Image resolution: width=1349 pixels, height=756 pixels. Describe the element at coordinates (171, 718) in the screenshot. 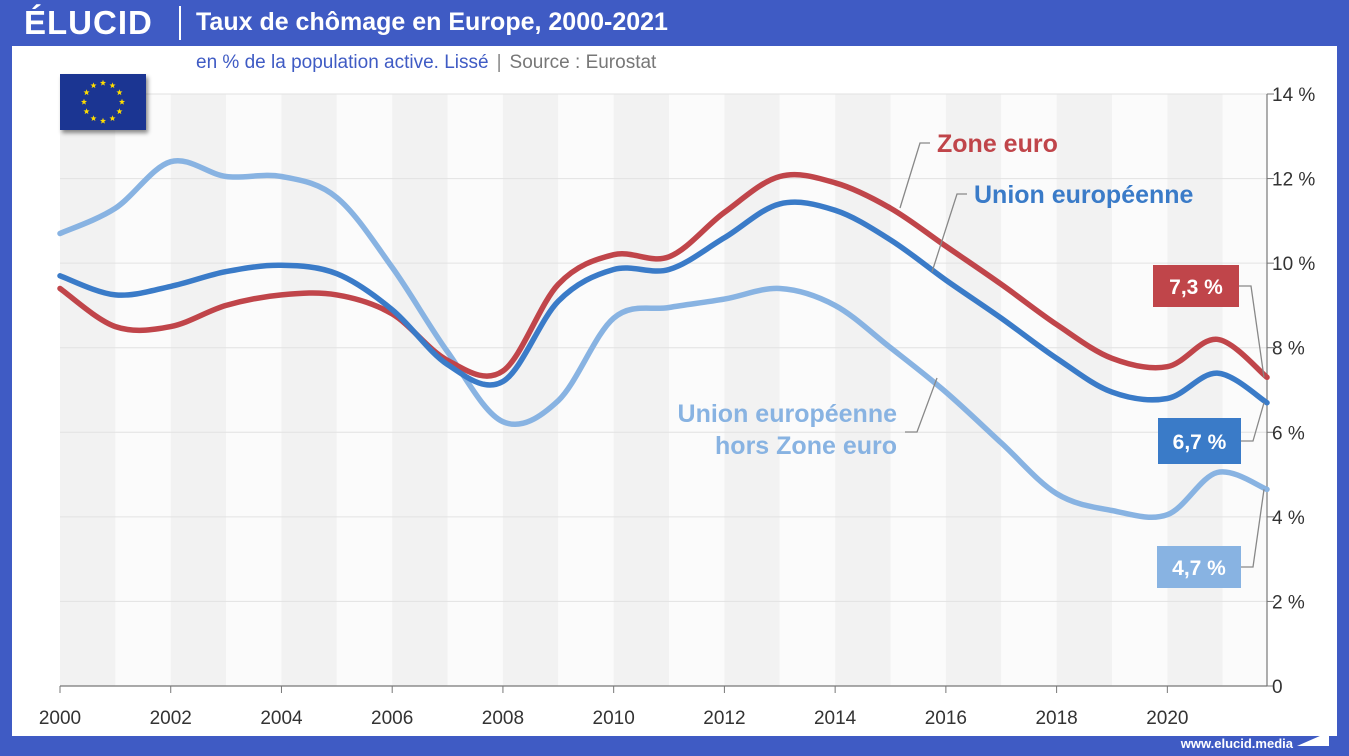

I see `x-tick-label: 2002` at that location.